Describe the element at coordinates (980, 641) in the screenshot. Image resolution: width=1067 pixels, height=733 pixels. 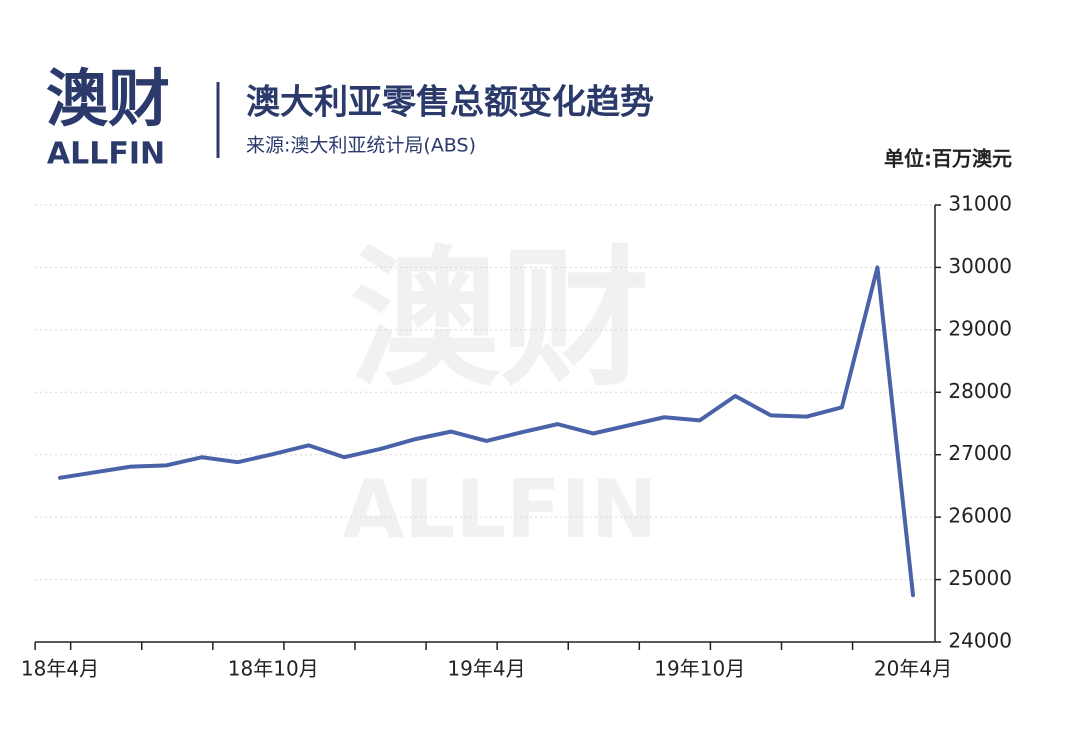
I see `y-tick-label: 24000` at that location.